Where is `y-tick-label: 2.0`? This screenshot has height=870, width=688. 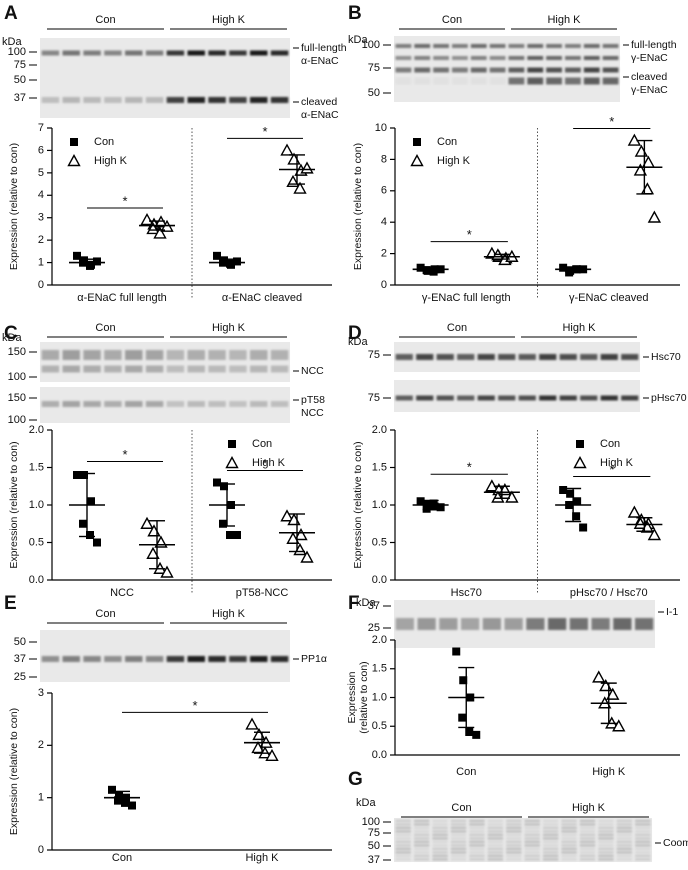
y-tick-label: 2.0 is located at coordinates (379, 430).